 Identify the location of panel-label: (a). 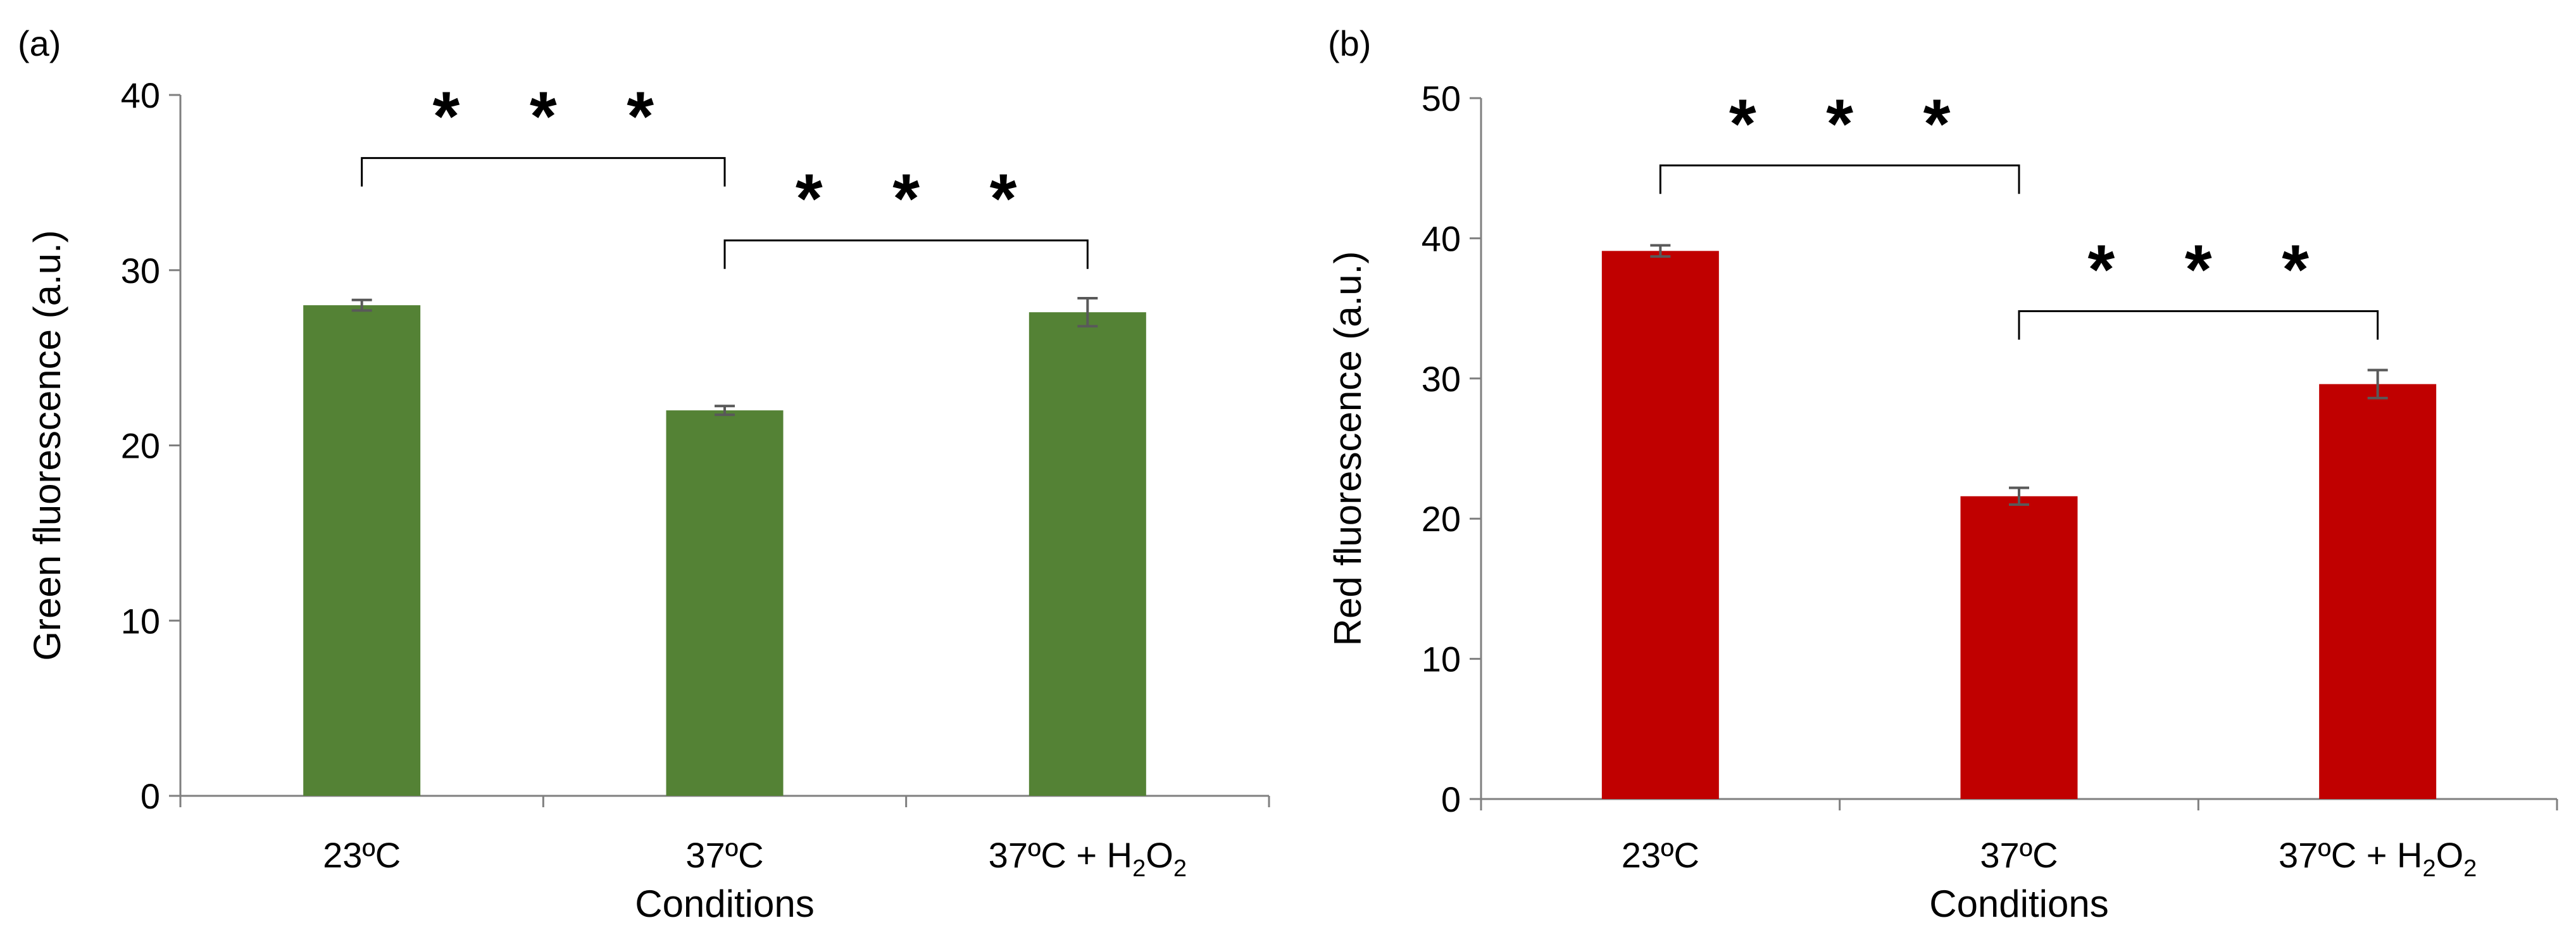
(39, 43).